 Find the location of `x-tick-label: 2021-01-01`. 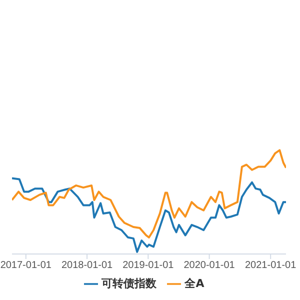

x-tick-label: 2021-01-01 is located at coordinates (271, 266).